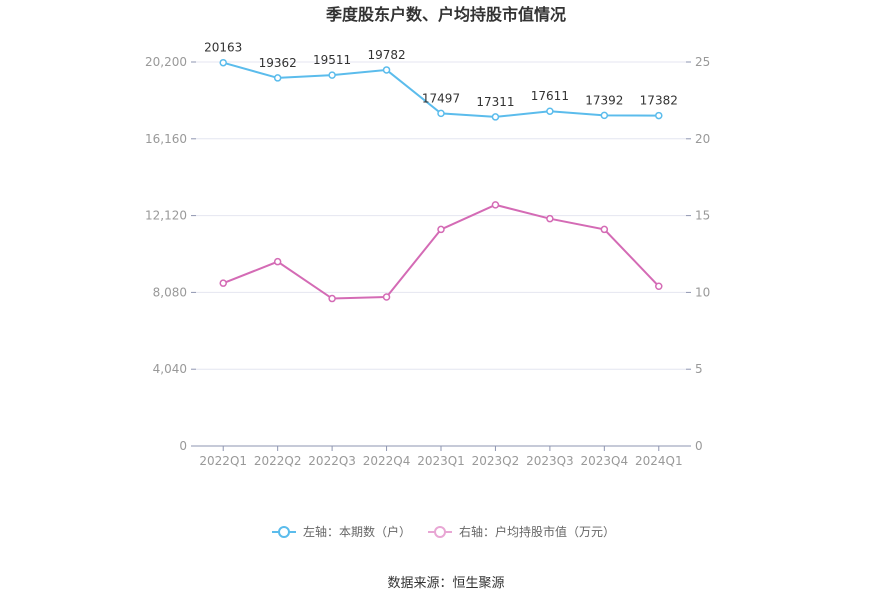  What do you see at coordinates (386, 55) in the screenshot?
I see `data-label: 19782` at bounding box center [386, 55].